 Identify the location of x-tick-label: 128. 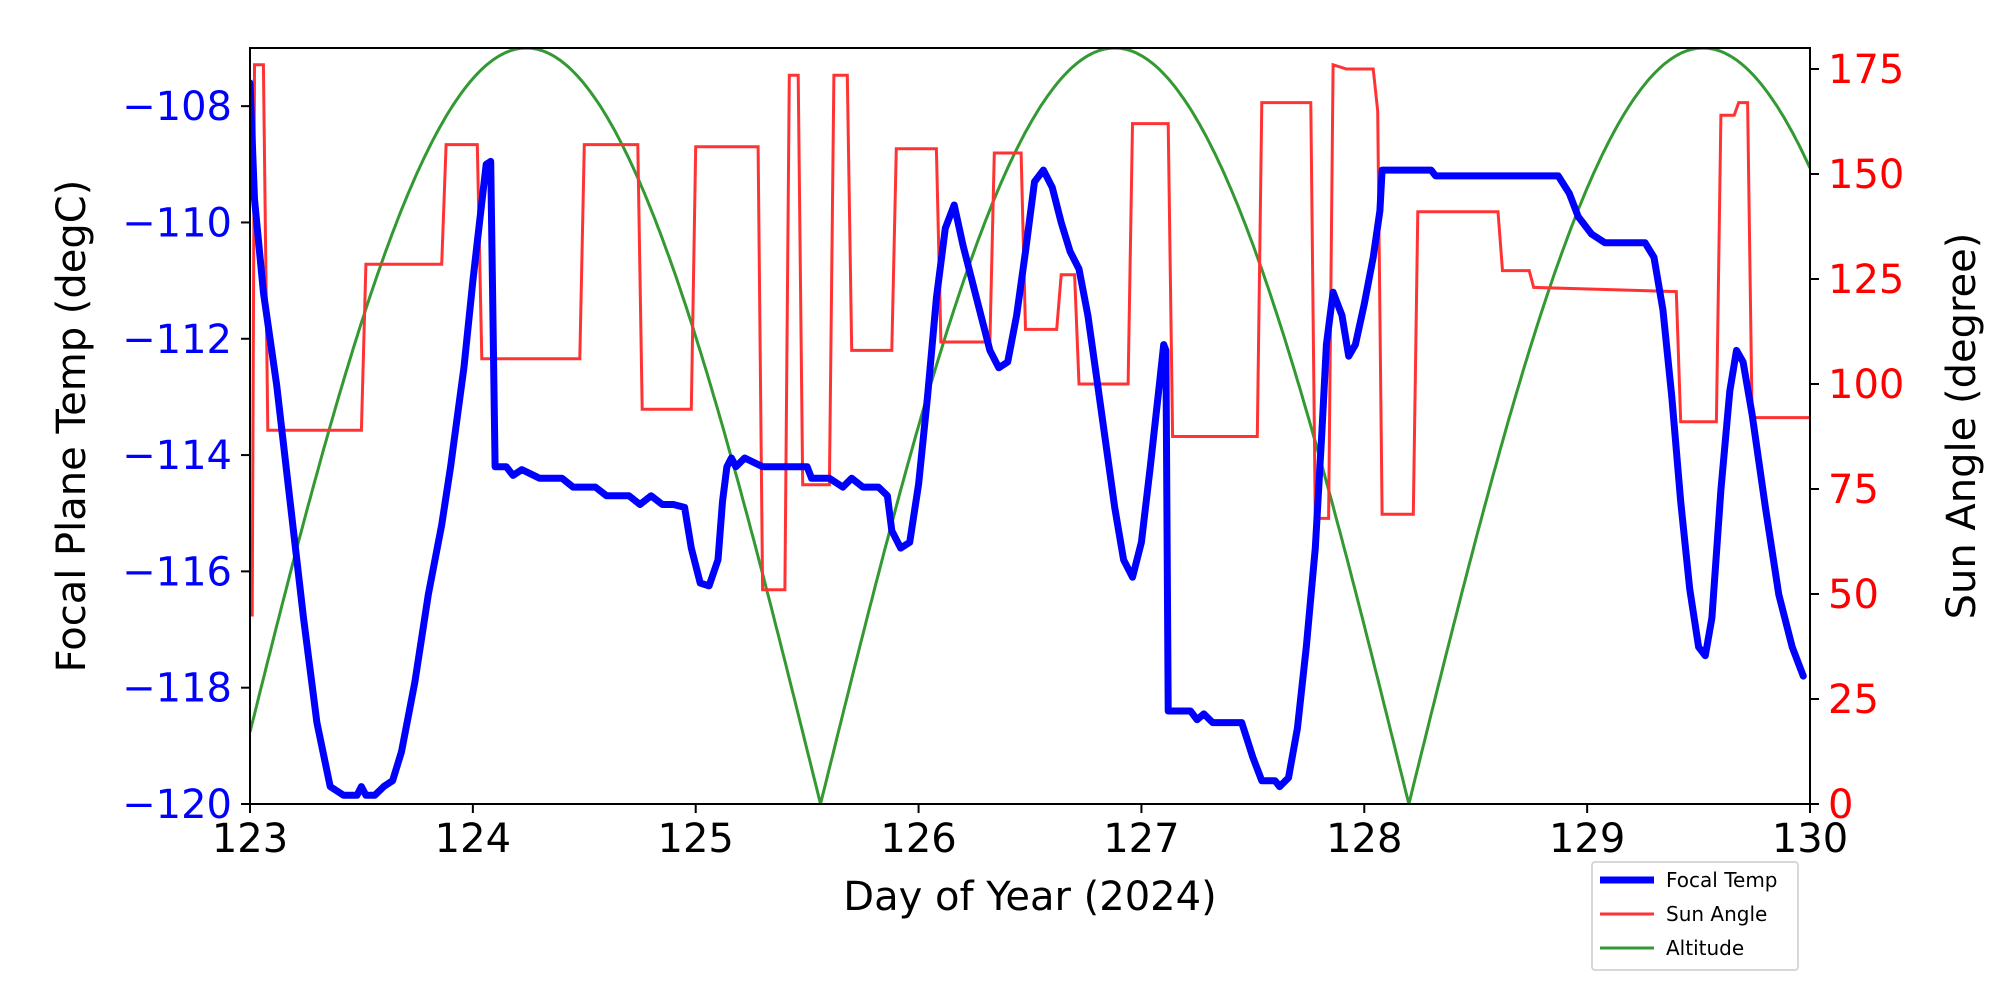
(1364, 839).